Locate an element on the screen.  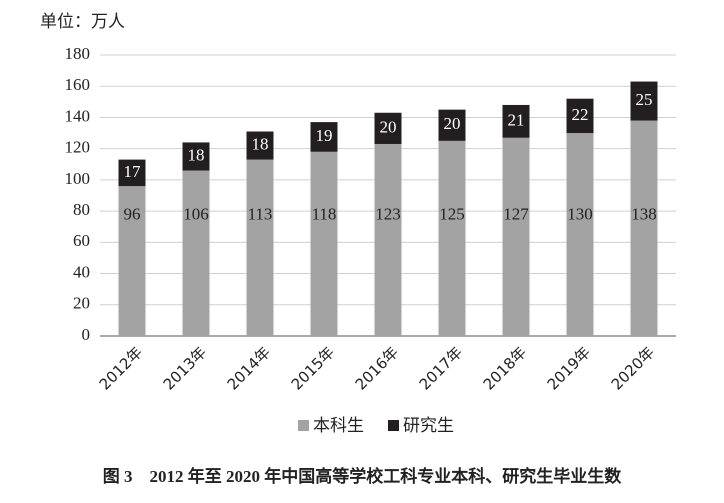
value-label: 130 is located at coordinates (580, 214).